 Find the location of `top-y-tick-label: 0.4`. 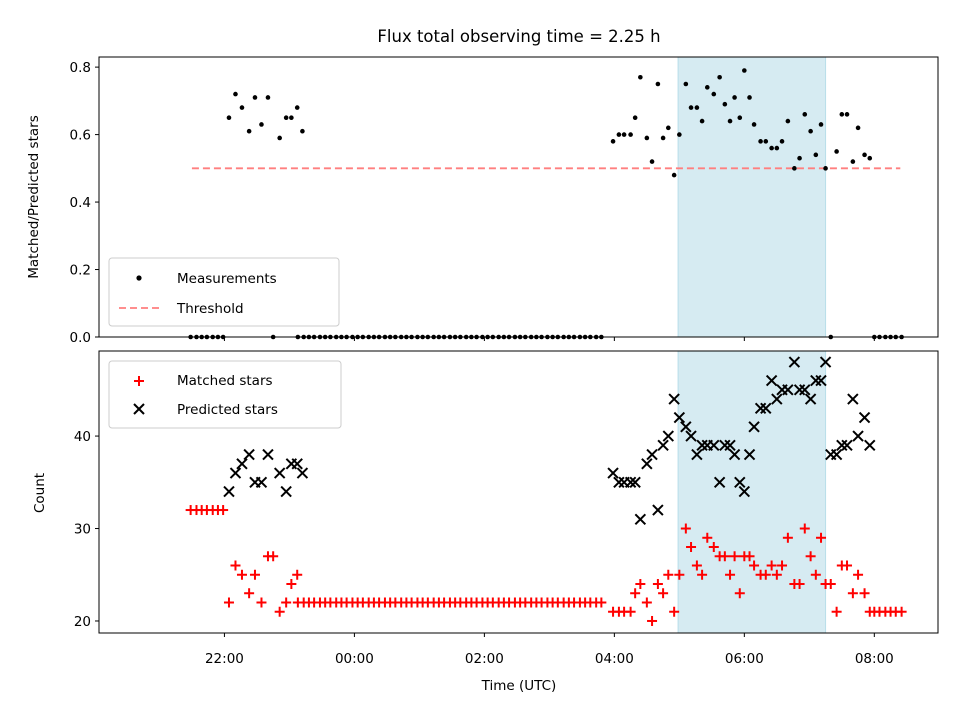

top-y-tick-label: 0.4 is located at coordinates (80, 203).